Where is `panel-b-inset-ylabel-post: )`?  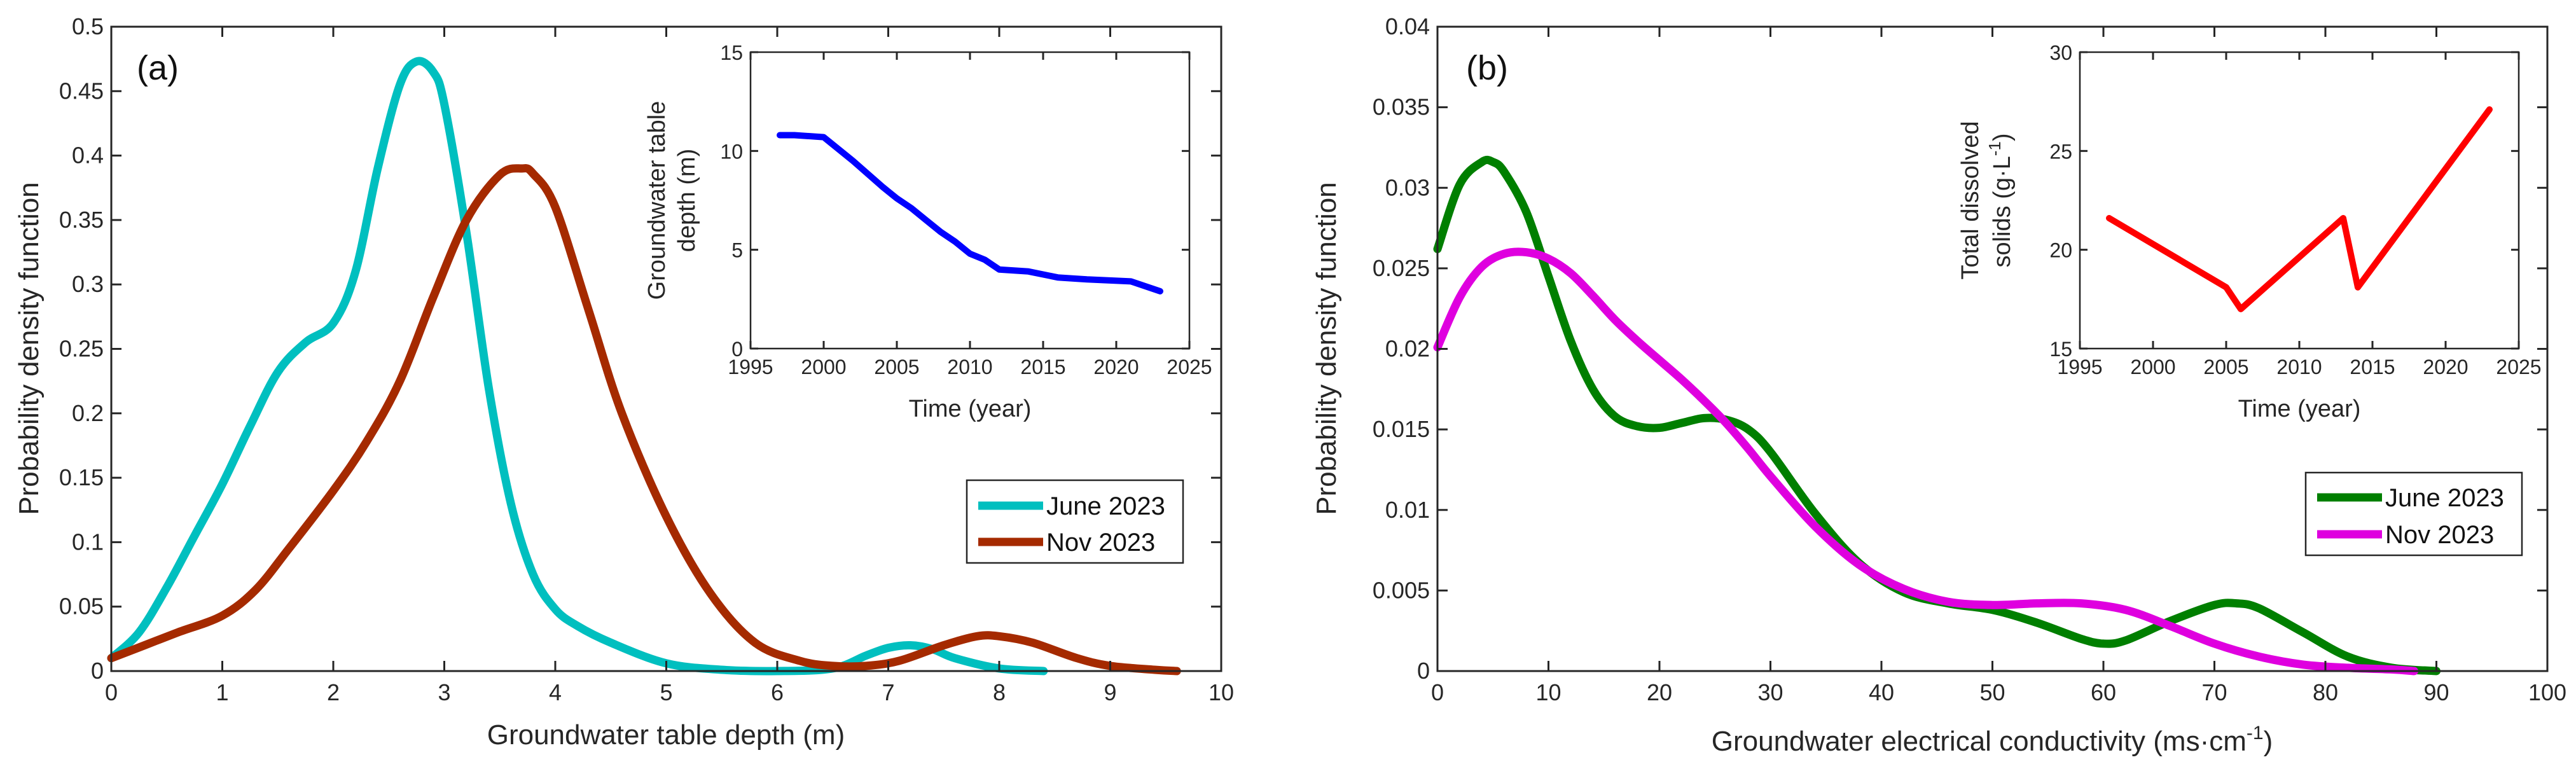
panel-b-inset-ylabel-post: ) is located at coordinates (2002, 137).